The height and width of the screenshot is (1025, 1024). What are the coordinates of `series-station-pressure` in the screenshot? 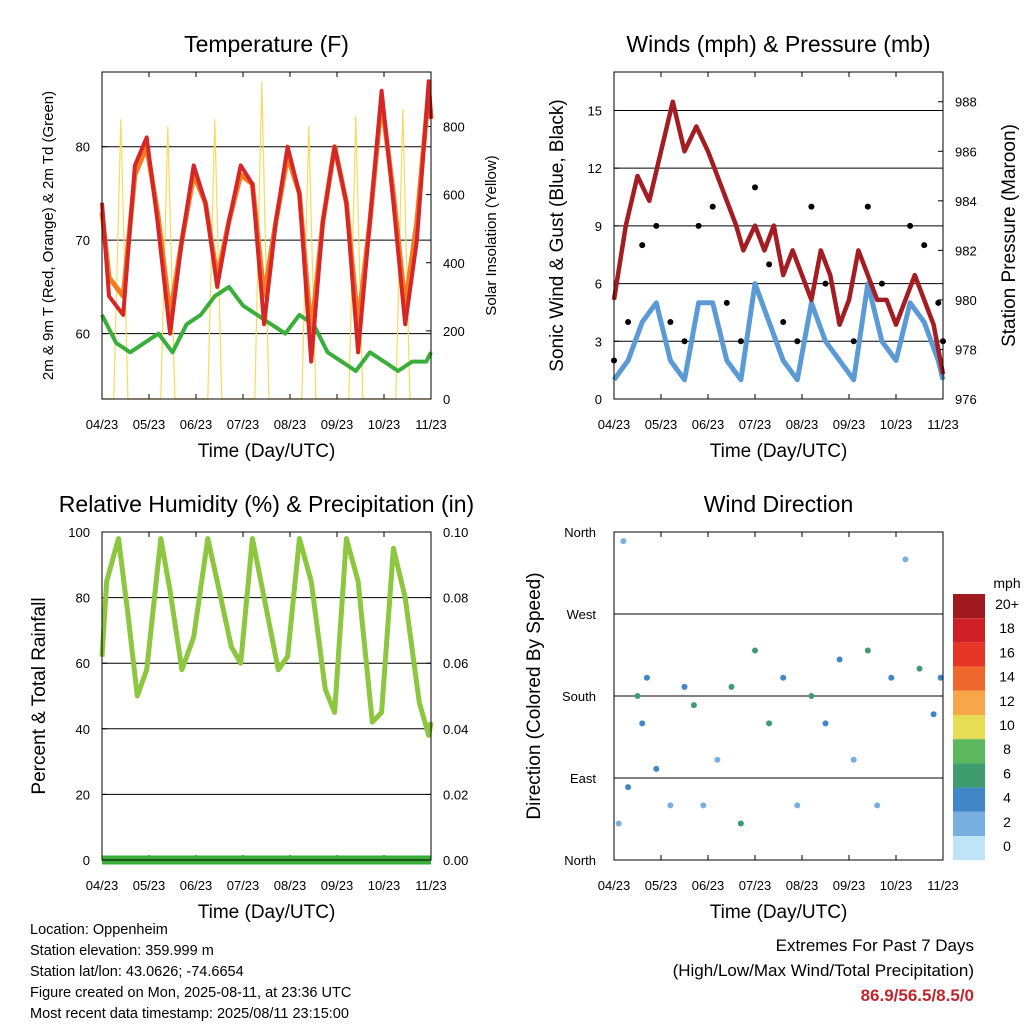 It's located at (778, 237).